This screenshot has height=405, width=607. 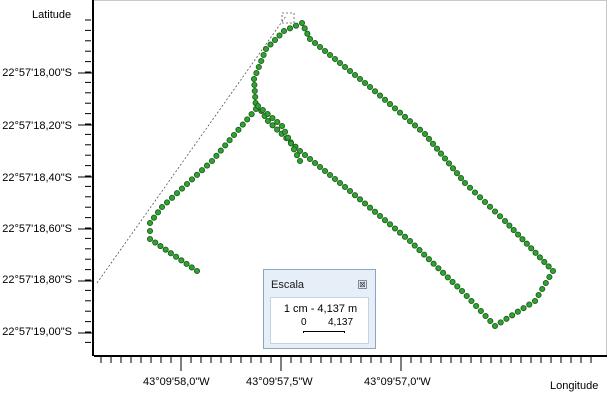 What do you see at coordinates (341, 322) in the screenshot?
I see `scale-value-label: 4,137` at bounding box center [341, 322].